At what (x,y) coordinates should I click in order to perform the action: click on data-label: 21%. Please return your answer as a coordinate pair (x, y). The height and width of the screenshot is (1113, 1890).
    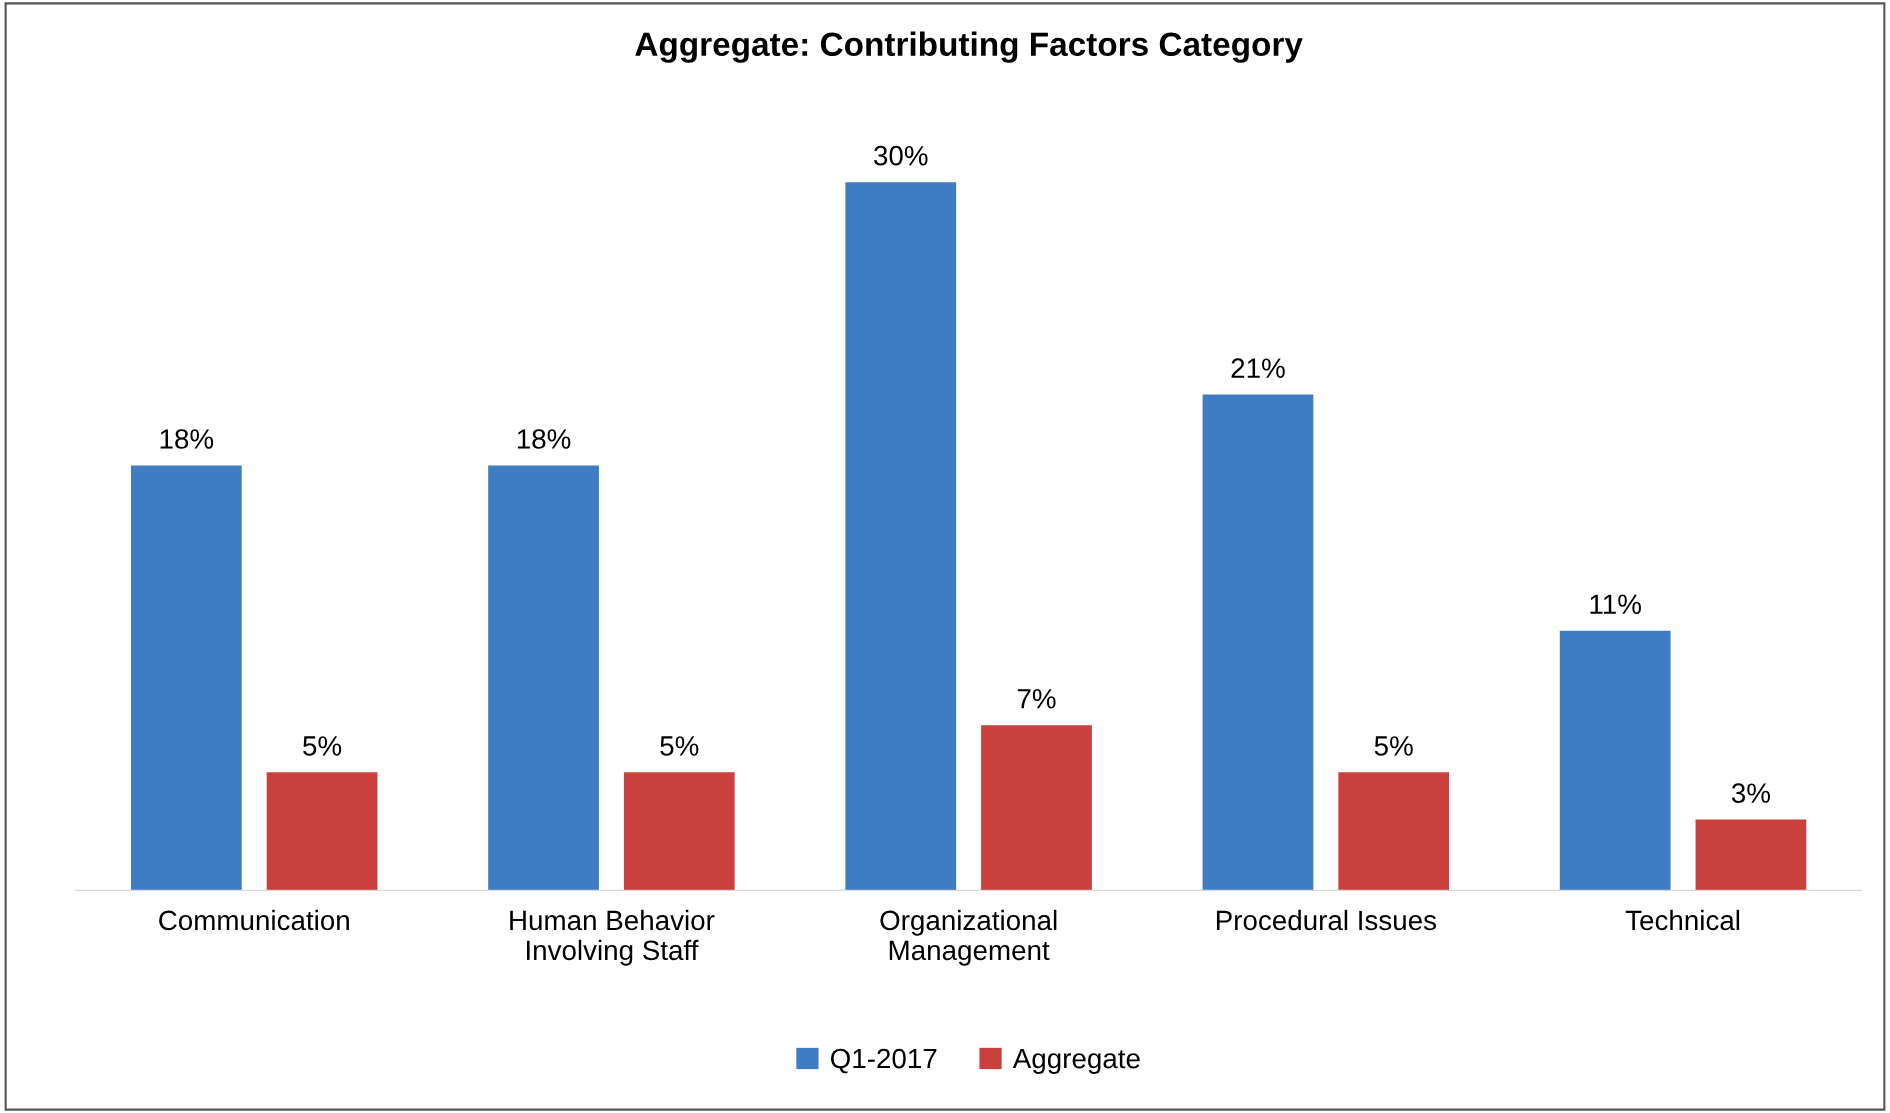
    Looking at the image, I should click on (1258, 368).